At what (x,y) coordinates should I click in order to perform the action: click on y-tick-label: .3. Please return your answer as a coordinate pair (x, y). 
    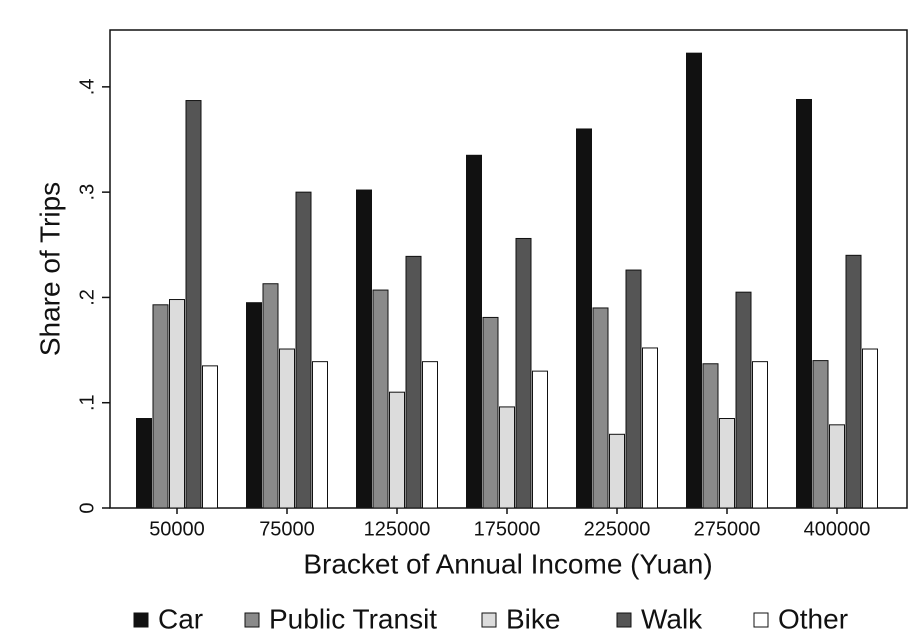
    Looking at the image, I should click on (87, 192).